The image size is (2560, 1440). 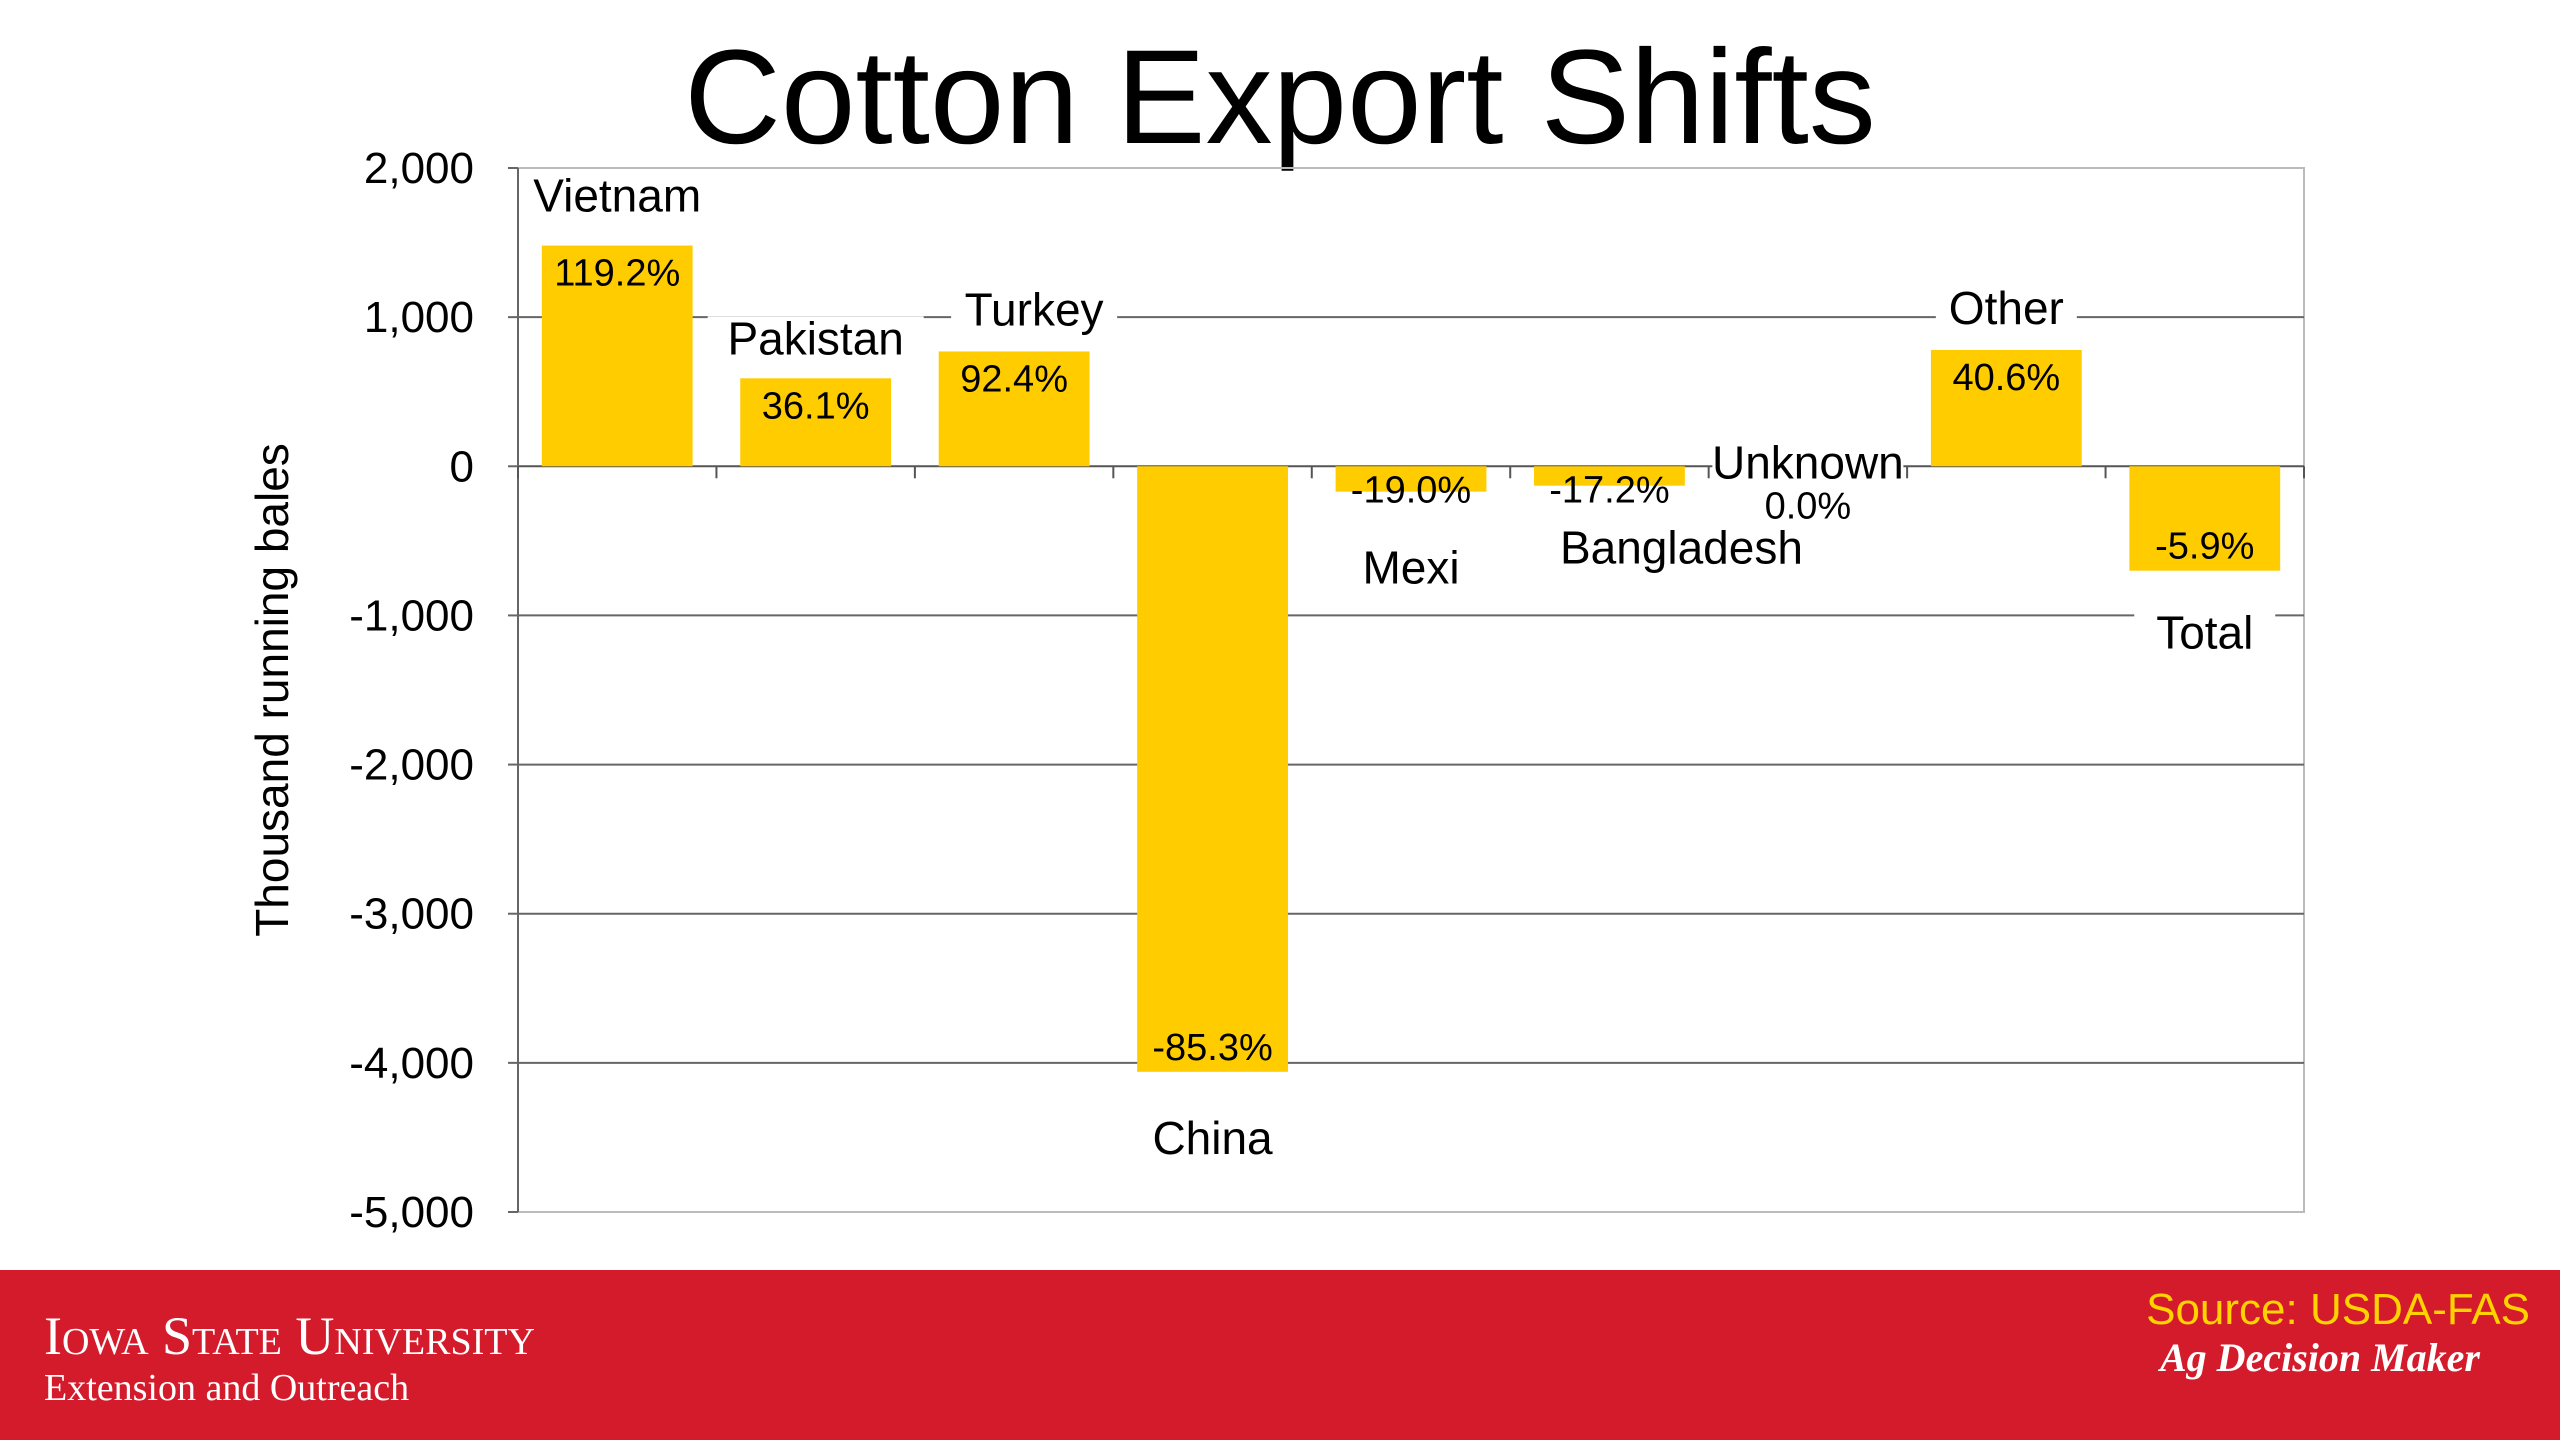 What do you see at coordinates (272, 690) in the screenshot?
I see `y-axis-title: Thousand running bales` at bounding box center [272, 690].